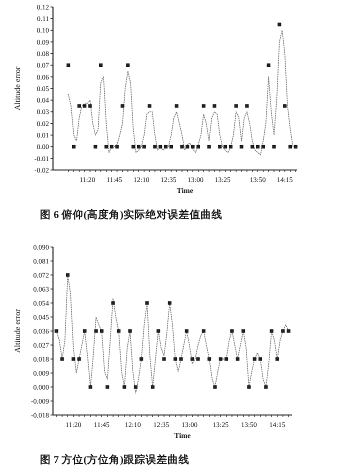  Describe the element at coordinates (131, 214) in the screenshot. I see `caption: 图 6 俯仰(高度角)实际绝对误差值曲线` at that location.